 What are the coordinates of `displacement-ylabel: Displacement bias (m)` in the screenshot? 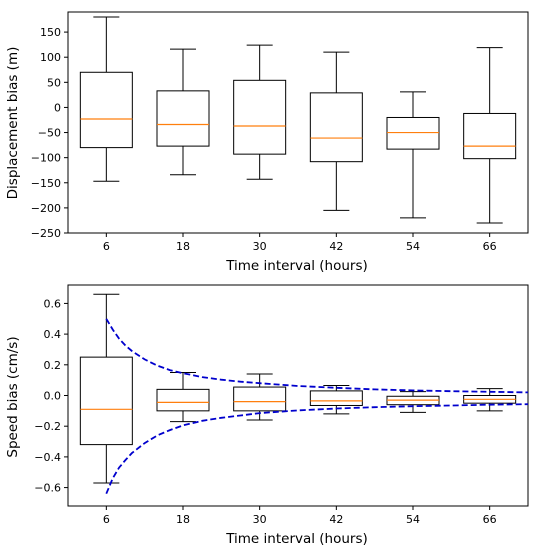 It's located at (13, 123).